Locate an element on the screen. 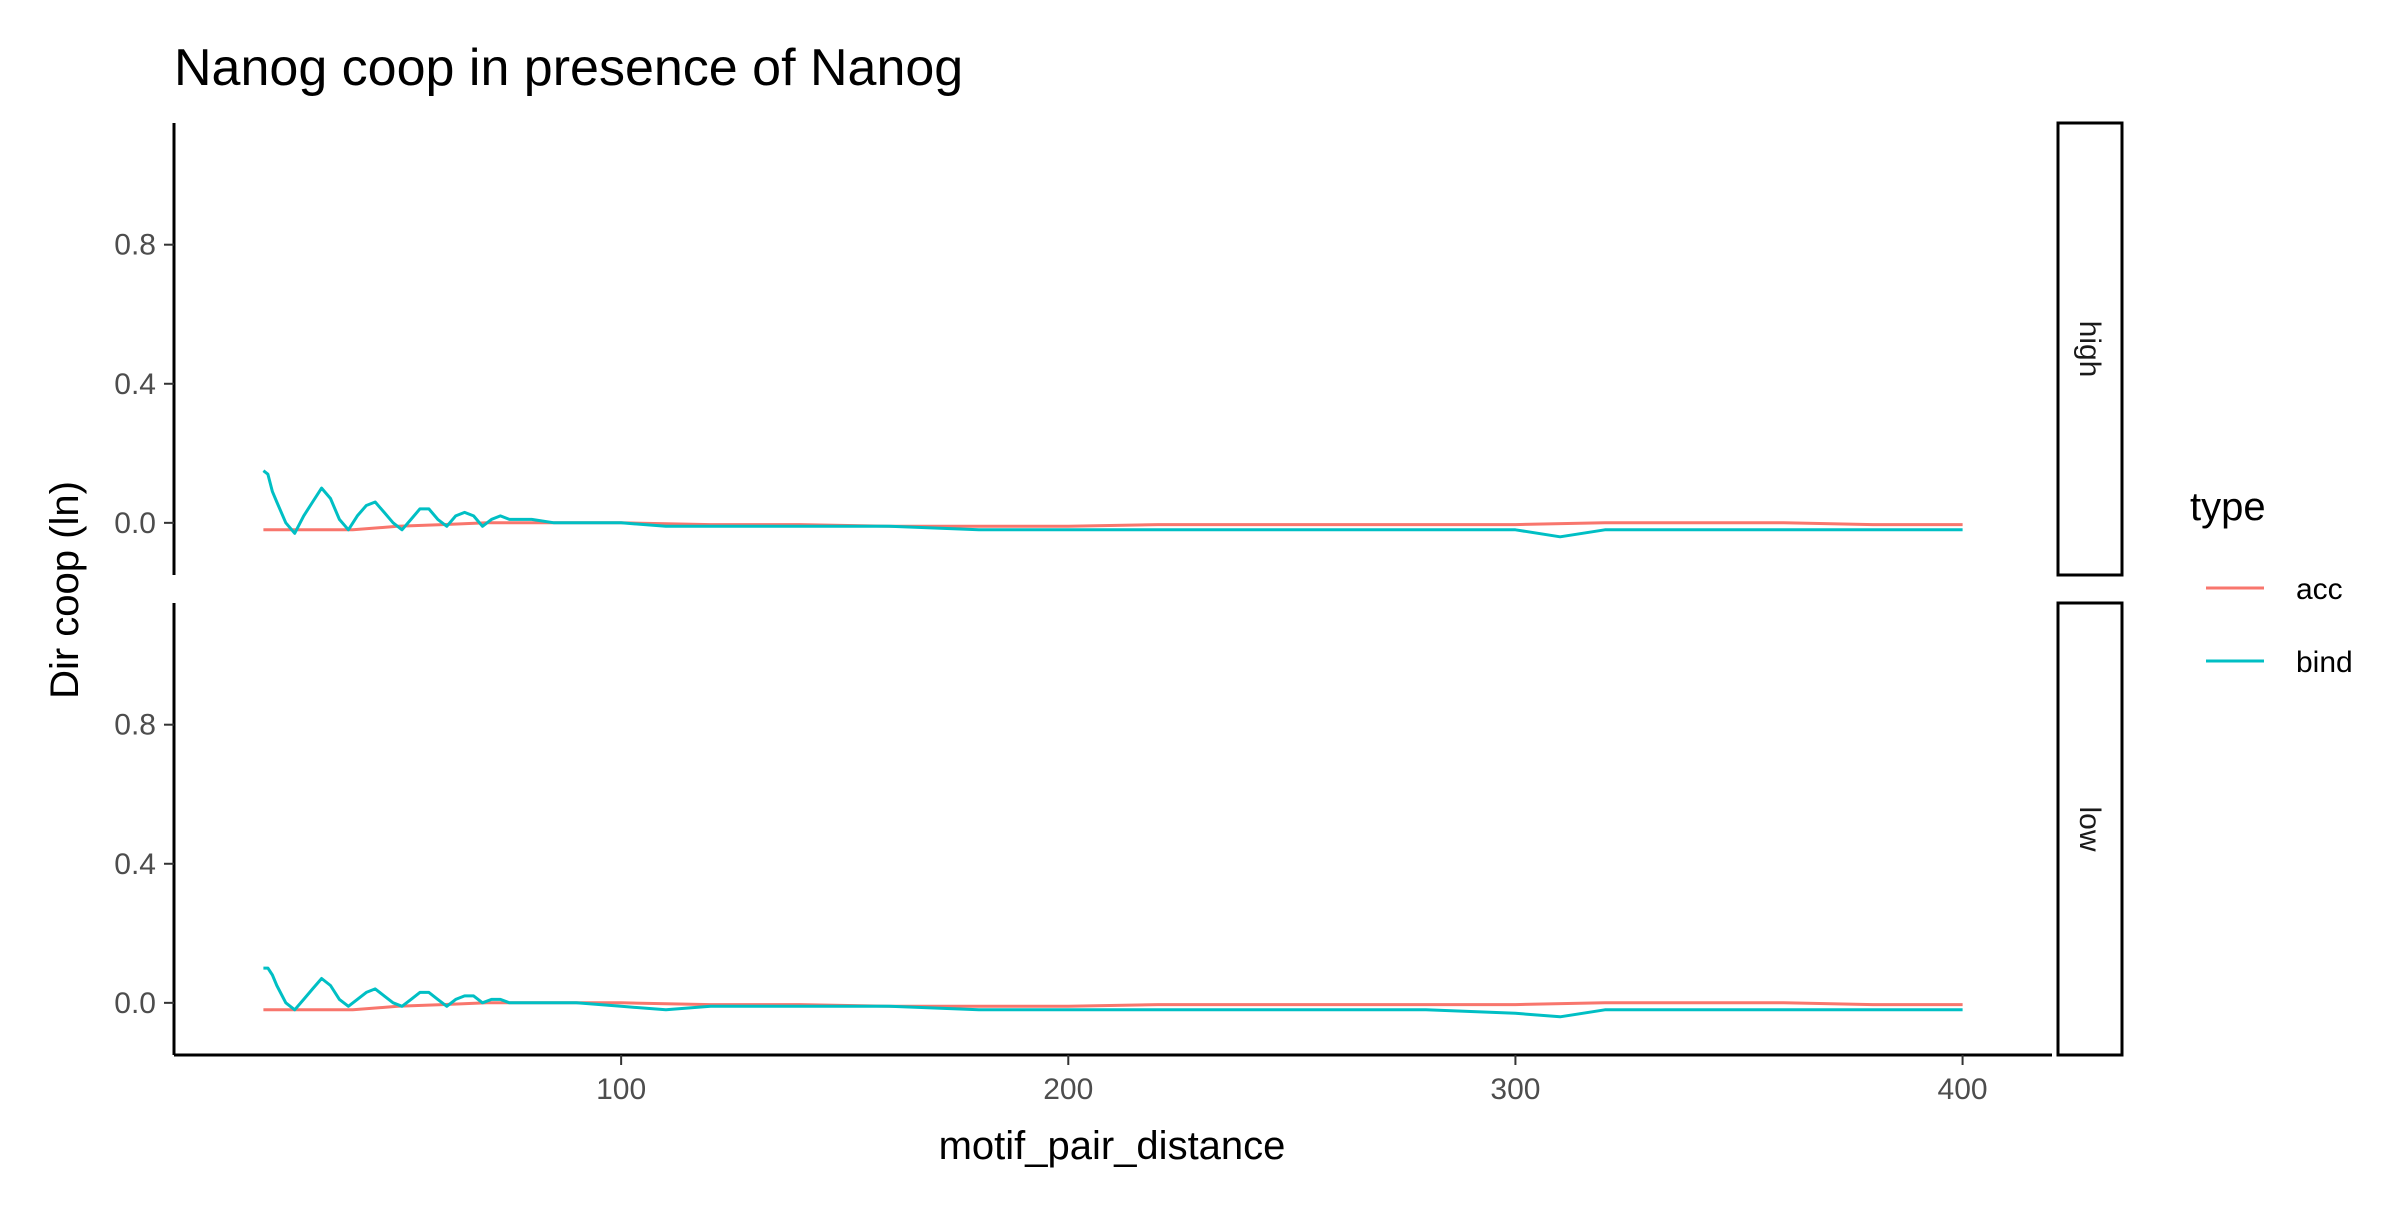  legend-label-bind: bind is located at coordinates (2324, 662).